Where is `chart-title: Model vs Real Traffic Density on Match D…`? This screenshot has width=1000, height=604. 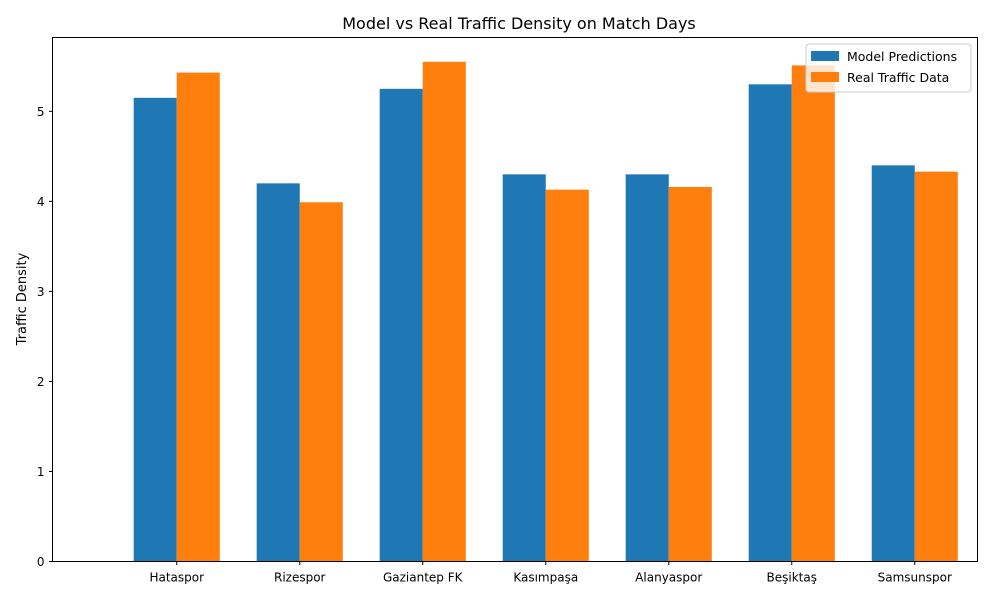
chart-title: Model vs Real Traffic Density on Match D… is located at coordinates (519, 23).